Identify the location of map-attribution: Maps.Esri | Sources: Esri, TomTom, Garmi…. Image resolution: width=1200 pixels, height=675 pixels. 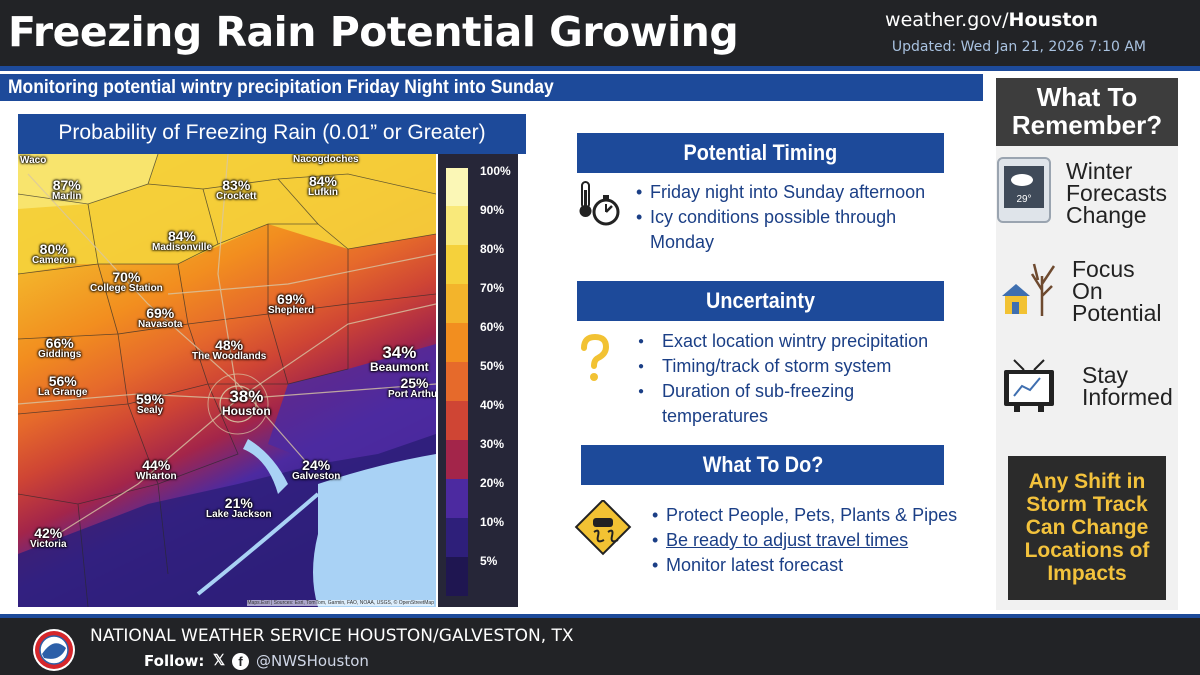
(340, 603).